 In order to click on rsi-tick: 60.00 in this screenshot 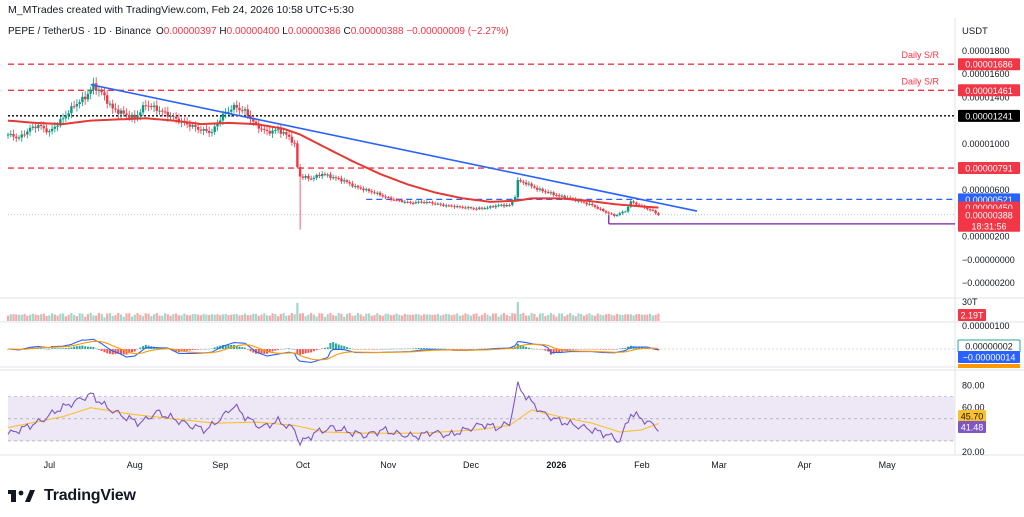, I will do `click(973, 408)`.